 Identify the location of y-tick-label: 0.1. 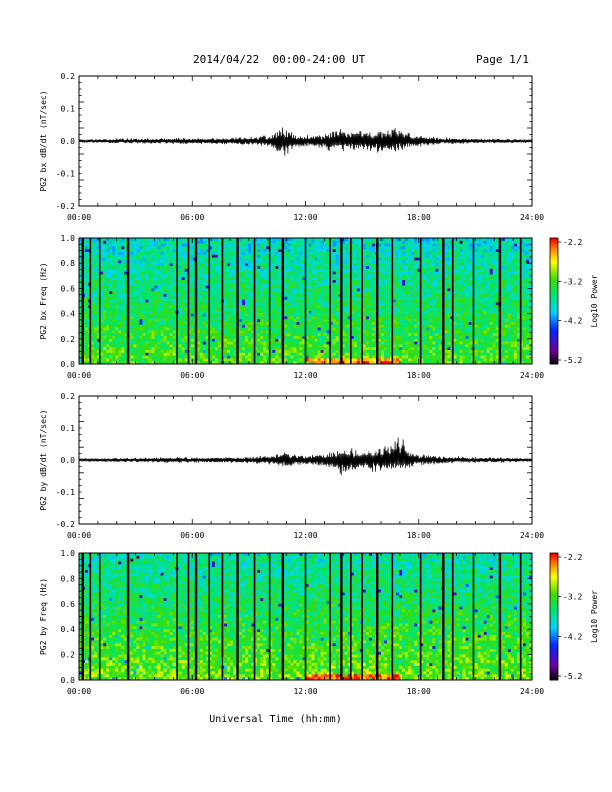
(68, 428).